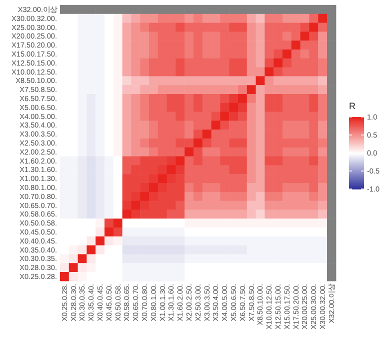 The width and height of the screenshot is (391, 344). I want to click on color-bar-title: R, so click(352, 106).